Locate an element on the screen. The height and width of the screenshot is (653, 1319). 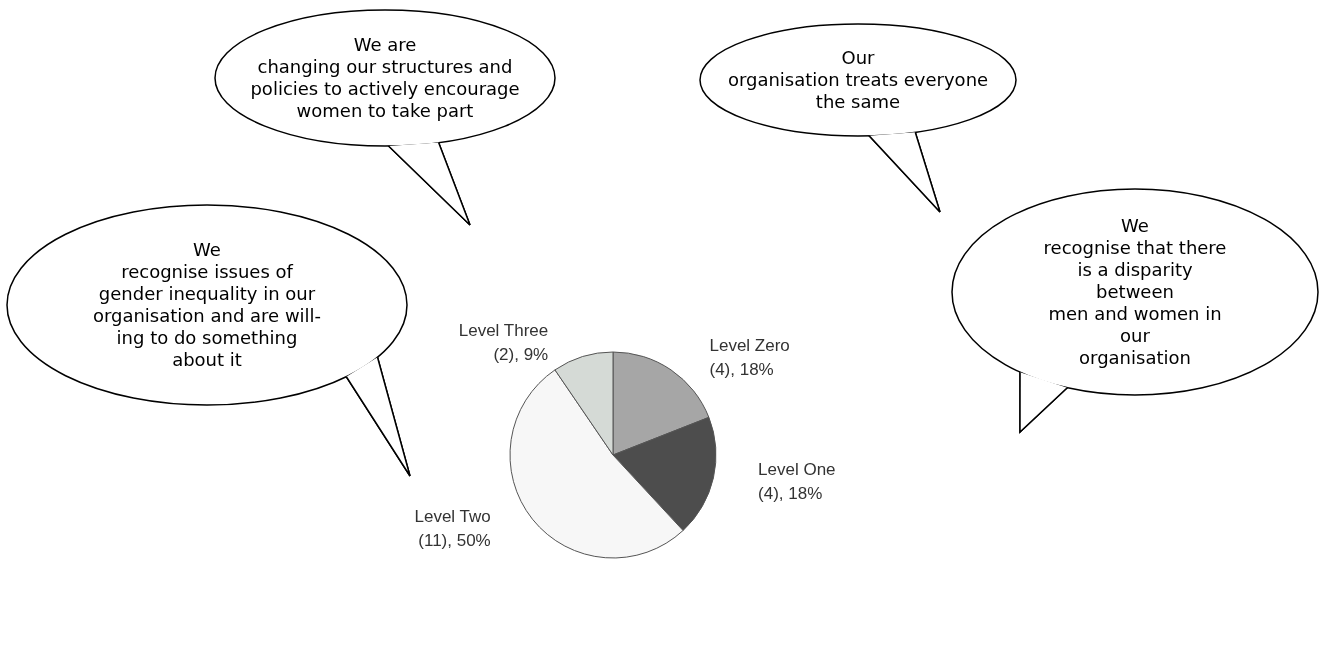
data-label: (2), 9% is located at coordinates (521, 354).